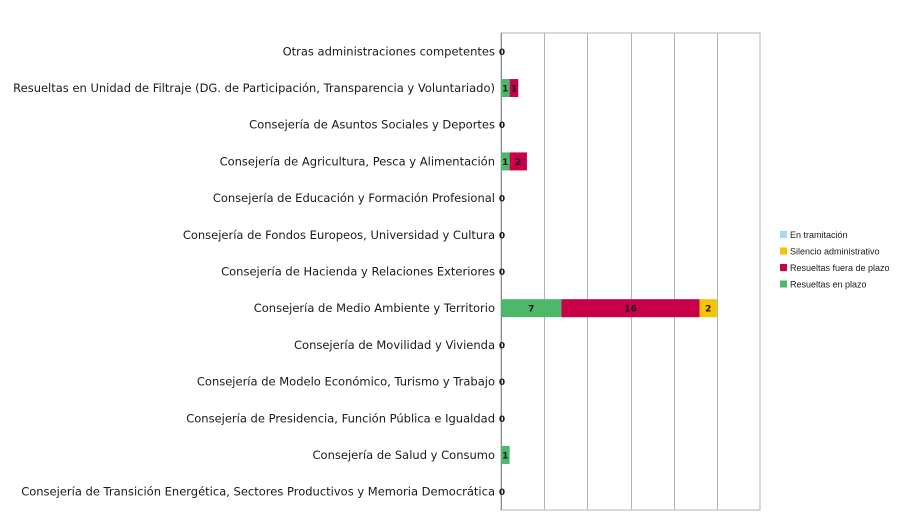 The image size is (908, 522). What do you see at coordinates (835, 252) in the screenshot?
I see `legend-label: Silencio administrativo` at bounding box center [835, 252].